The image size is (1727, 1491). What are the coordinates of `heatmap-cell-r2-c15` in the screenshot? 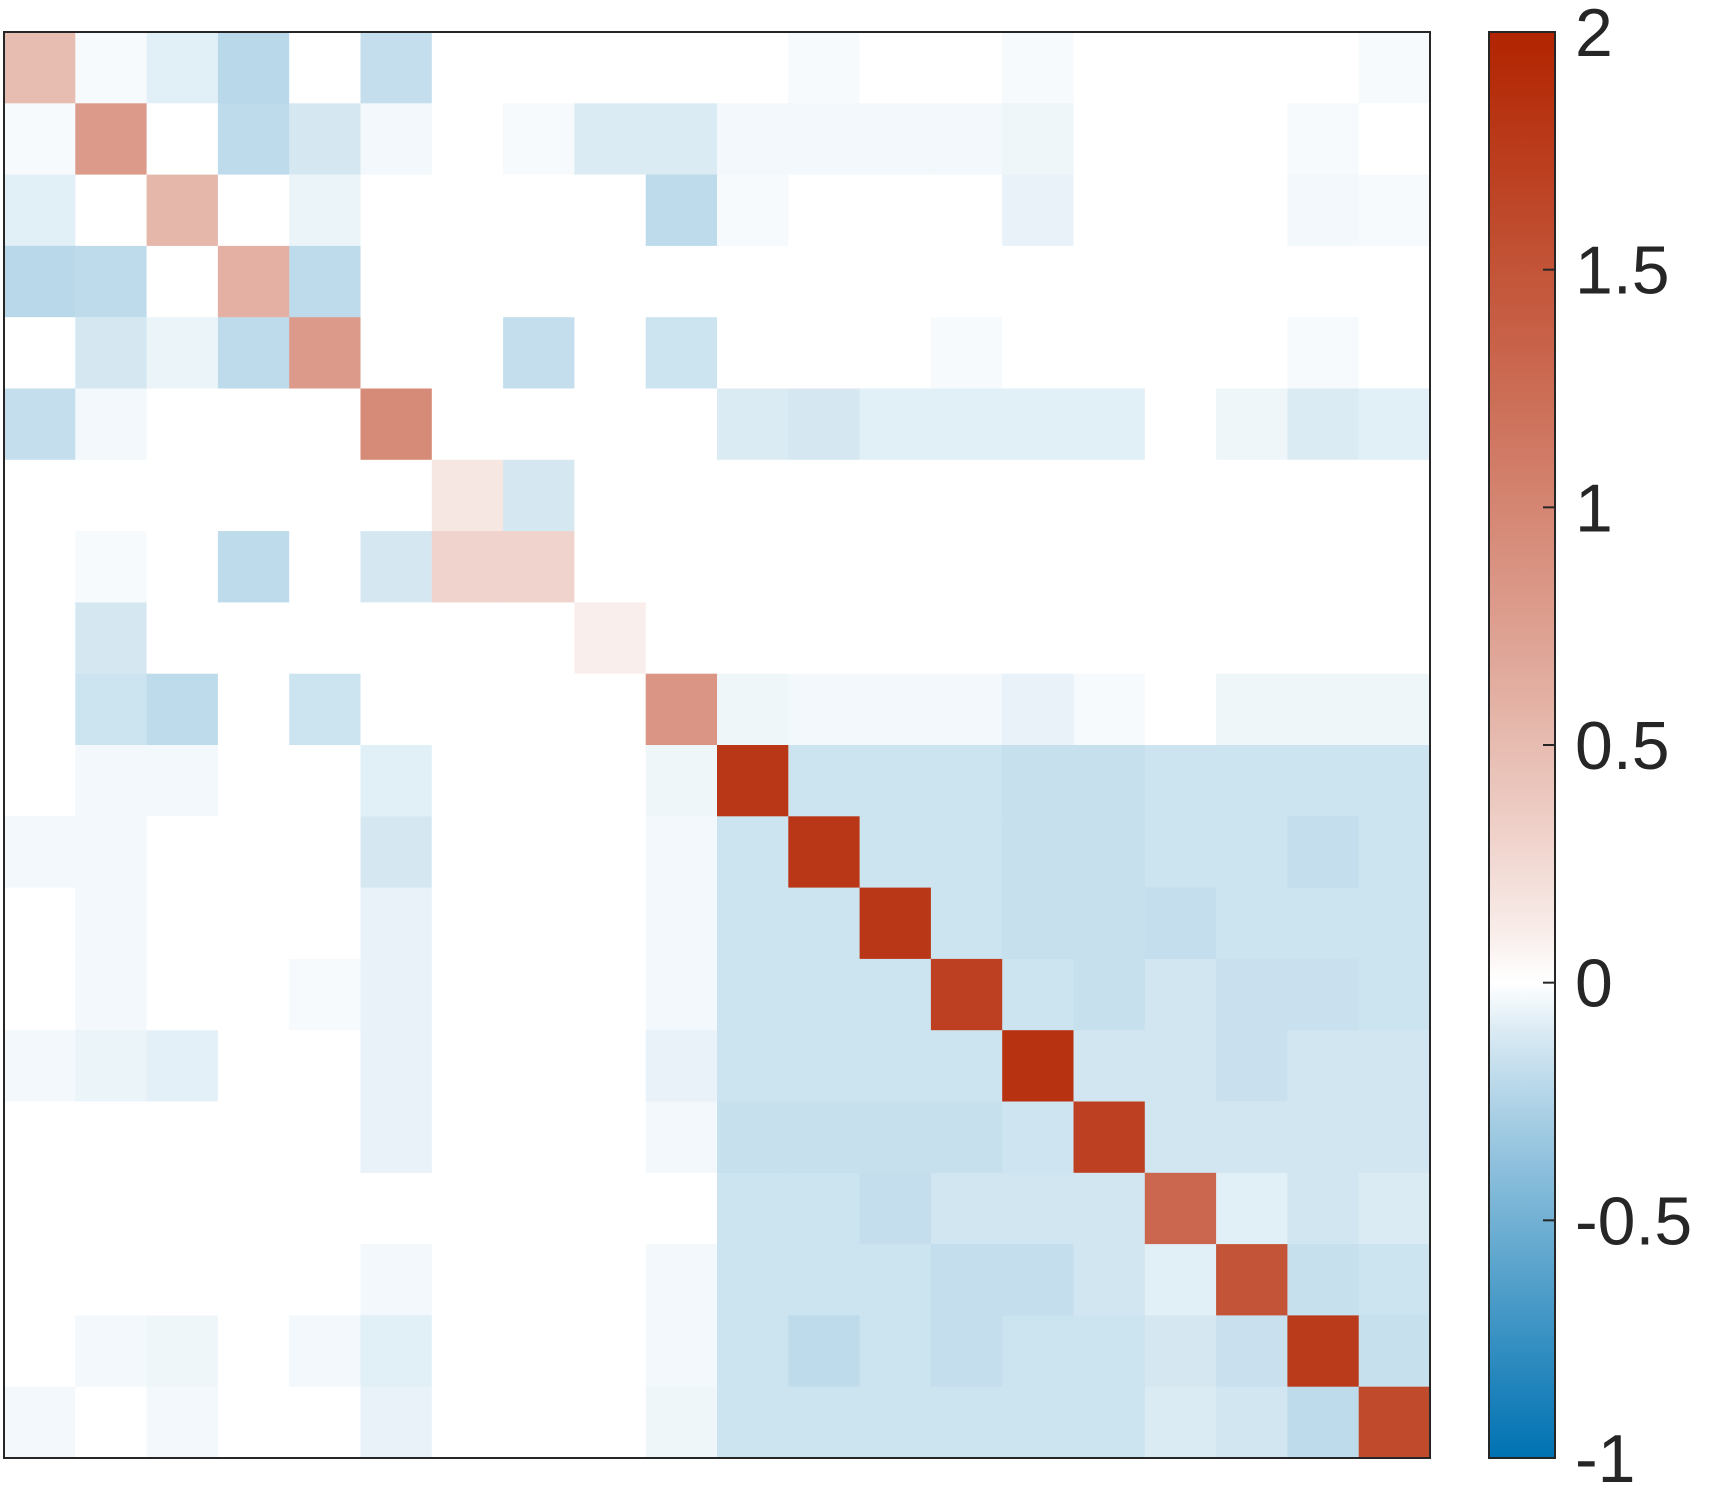 It's located at (1109, 210).